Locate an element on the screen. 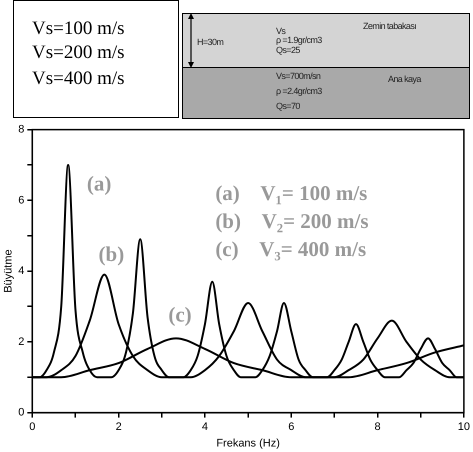  y-tick-label: 0 is located at coordinates (21, 412).